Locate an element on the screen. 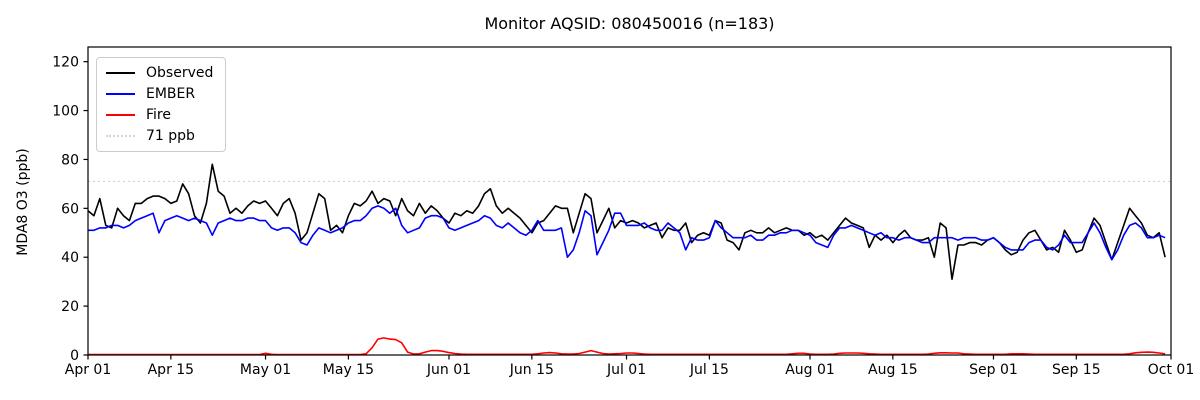  y-tick-label: 40 is located at coordinates (70, 258).